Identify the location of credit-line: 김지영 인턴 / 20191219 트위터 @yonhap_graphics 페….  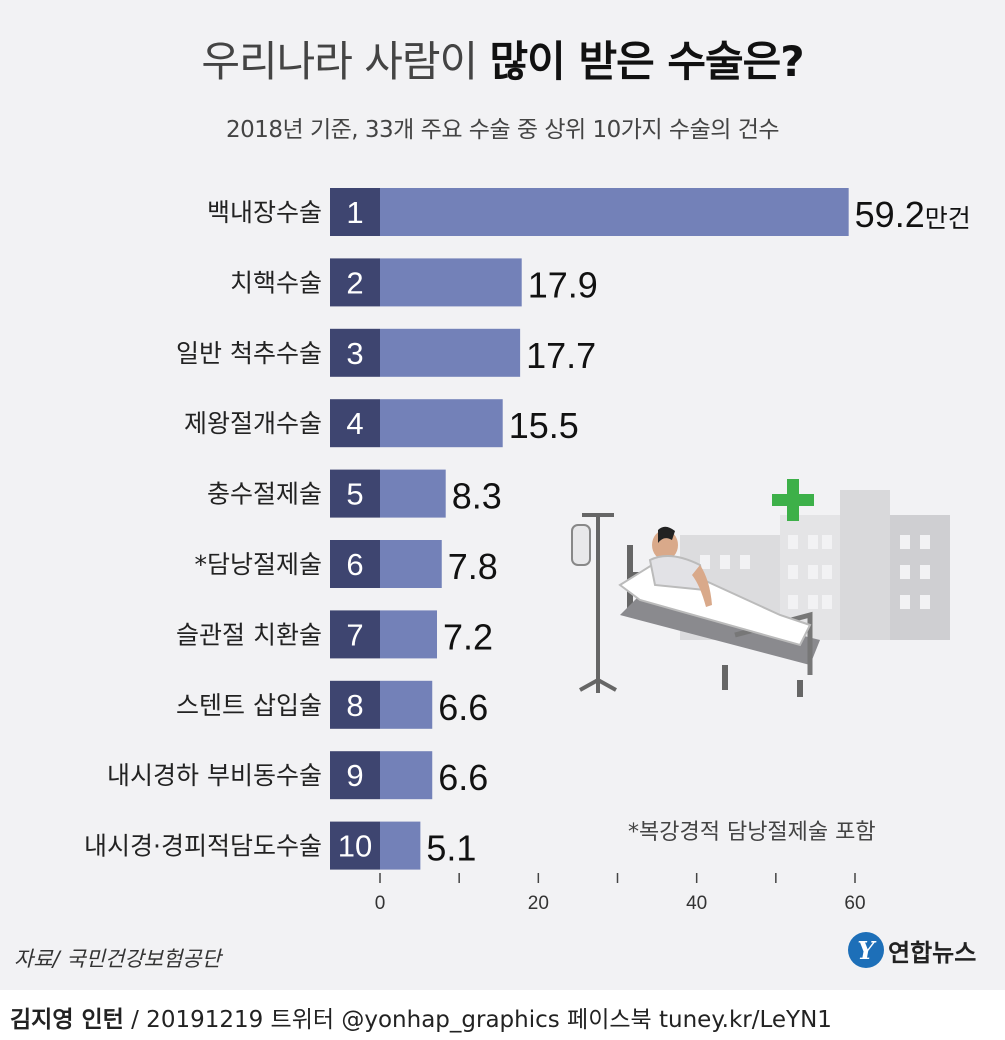
(421, 1017).